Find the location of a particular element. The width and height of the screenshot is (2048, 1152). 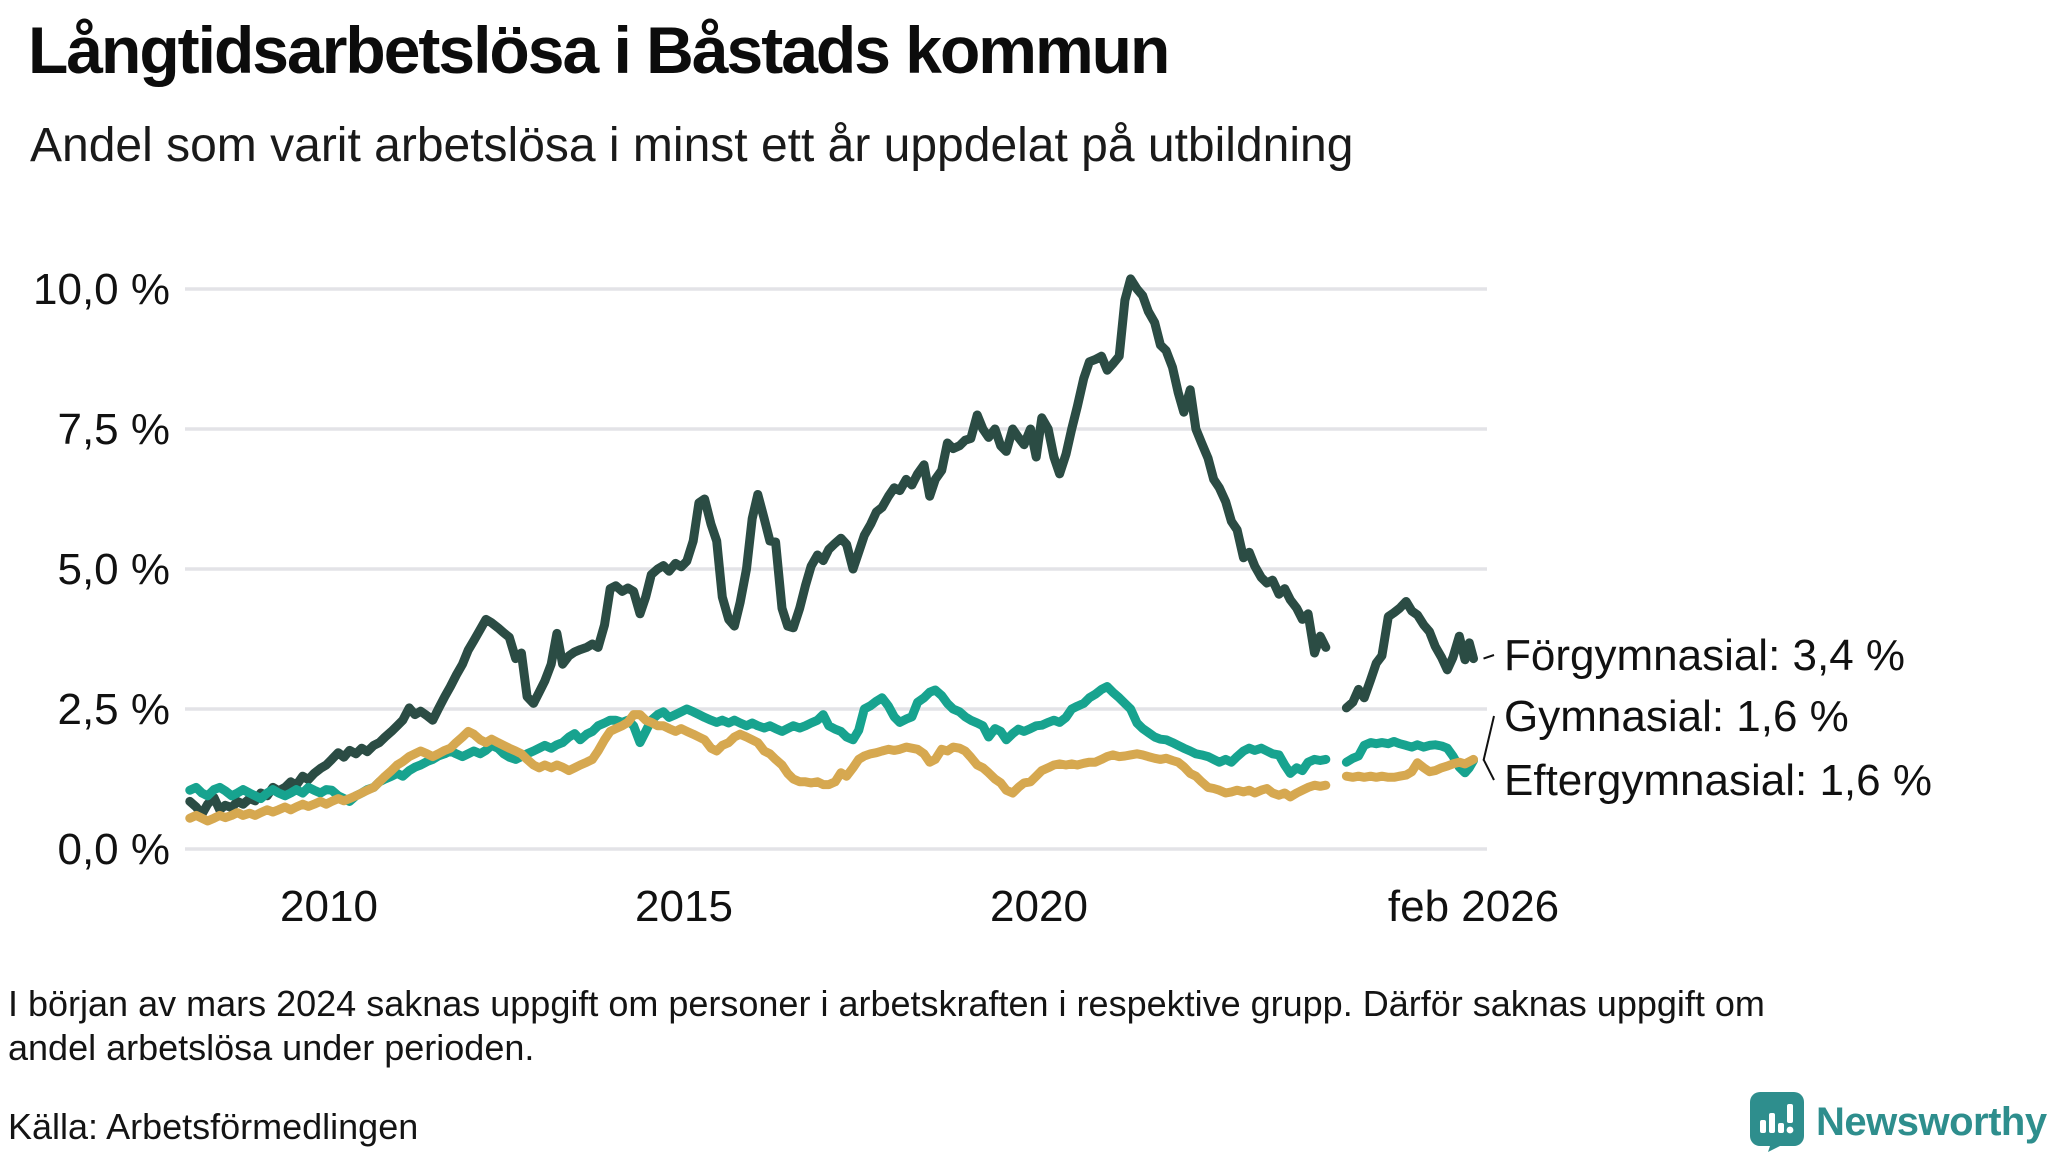

annotation-connector-gymnasial is located at coordinates (1488, 738).